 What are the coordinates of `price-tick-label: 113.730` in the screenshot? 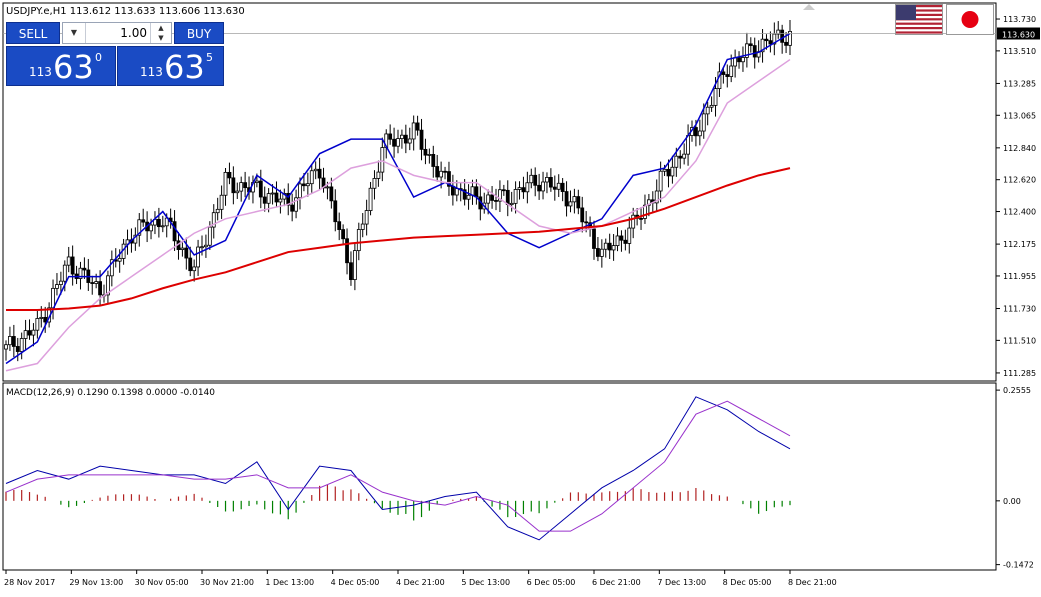 It's located at (1019, 19).